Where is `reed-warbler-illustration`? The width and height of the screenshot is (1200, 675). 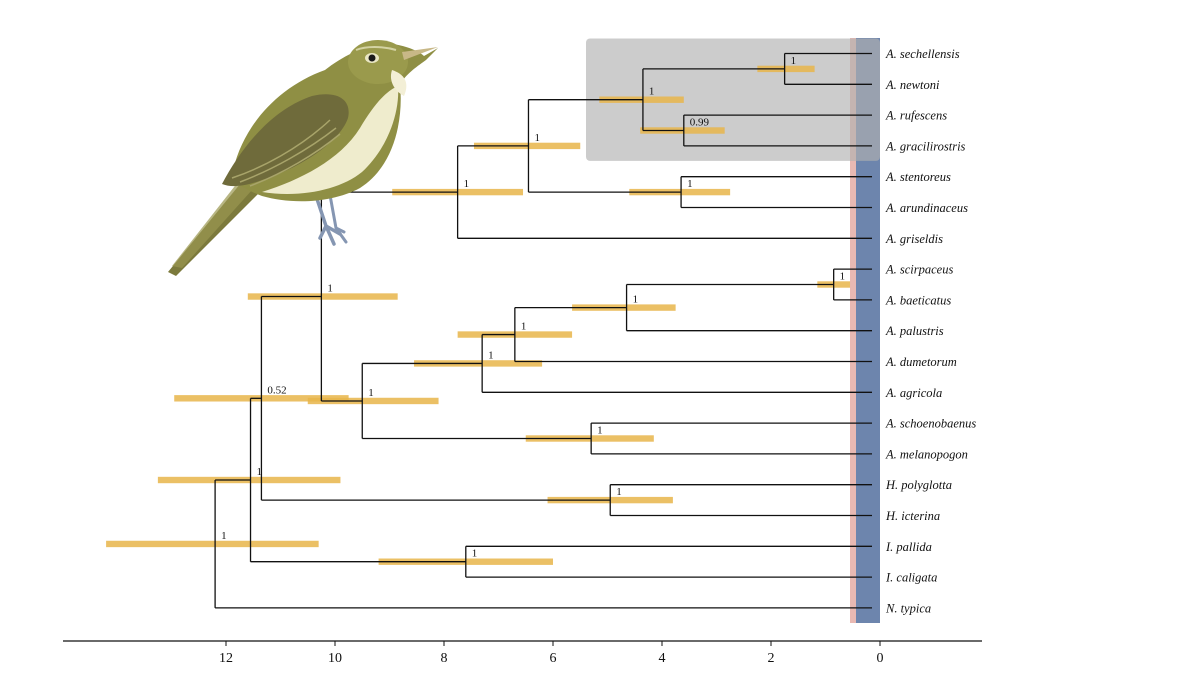
reed-warbler-illustration is located at coordinates (303, 158).